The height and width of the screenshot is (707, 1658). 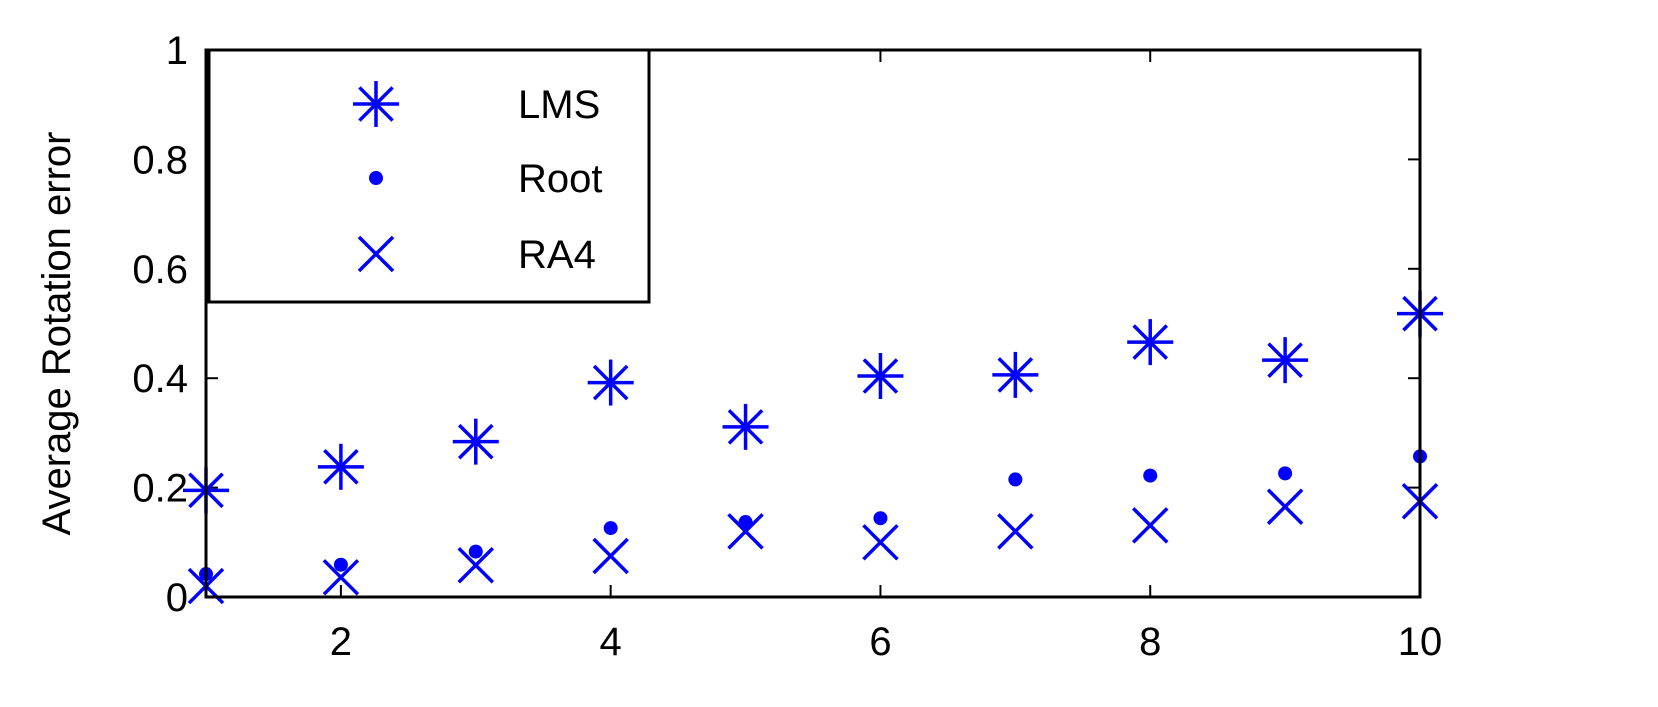 I want to click on x-tick-labels: 2 4 6 8 10, so click(x=886, y=642).